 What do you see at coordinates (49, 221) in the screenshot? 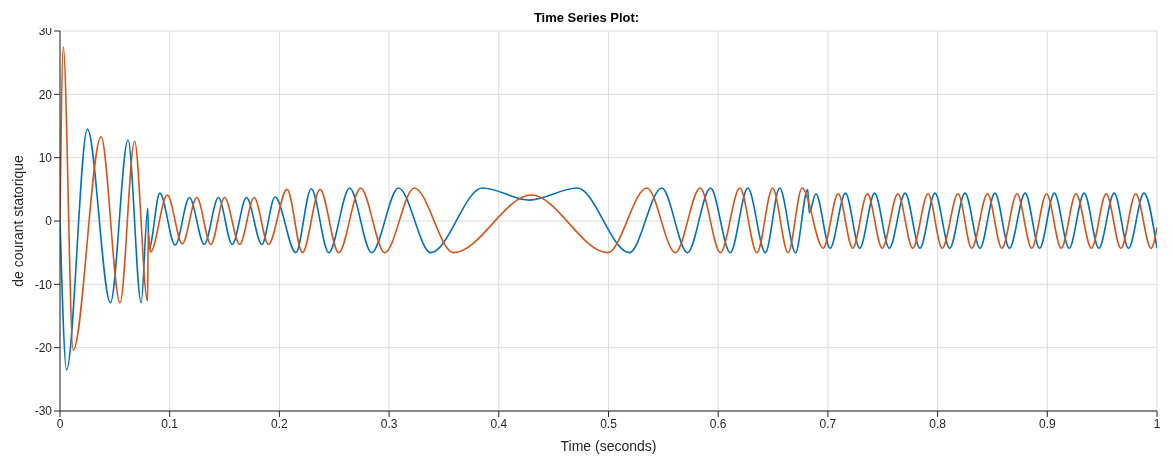
I see `y-tick-label: 0` at bounding box center [49, 221].